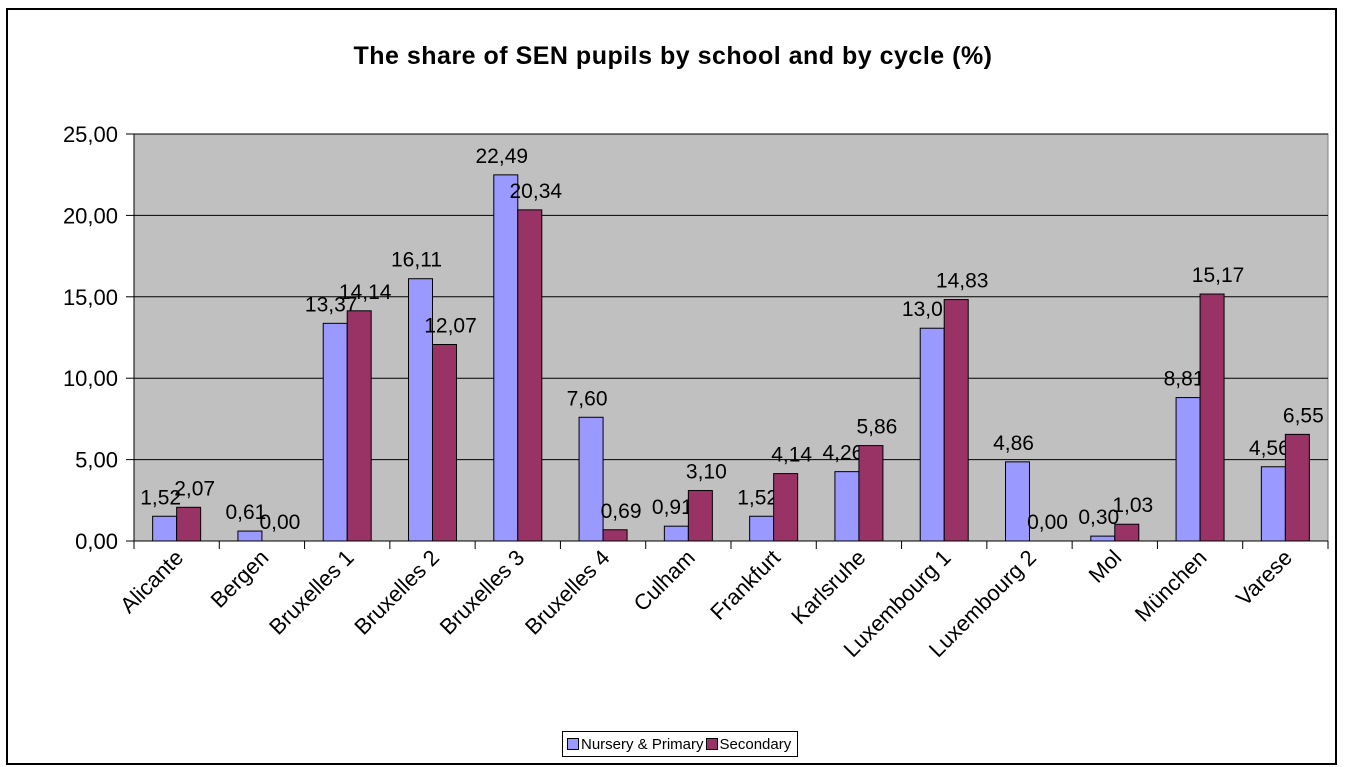 The width and height of the screenshot is (1346, 767). Describe the element at coordinates (194, 488) in the screenshot. I see `data-label: 2,07` at that location.